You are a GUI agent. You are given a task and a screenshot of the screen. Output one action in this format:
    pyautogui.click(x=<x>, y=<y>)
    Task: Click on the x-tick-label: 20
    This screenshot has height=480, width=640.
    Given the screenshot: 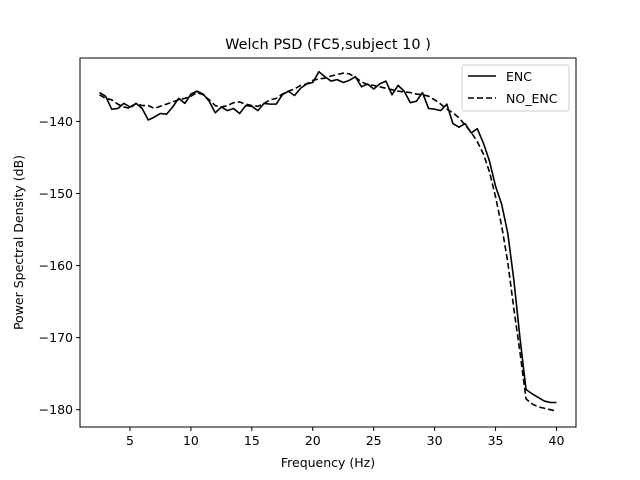 What is the action you would take?
    pyautogui.click(x=313, y=440)
    